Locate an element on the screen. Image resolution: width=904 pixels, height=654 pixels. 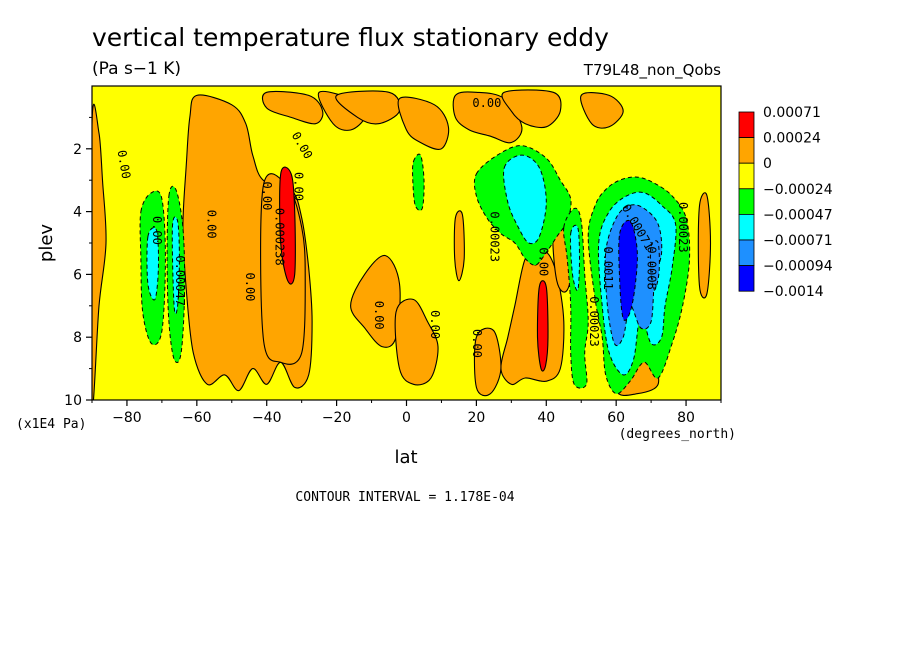
contour-label-9: 0.00 is located at coordinates (435, 324).